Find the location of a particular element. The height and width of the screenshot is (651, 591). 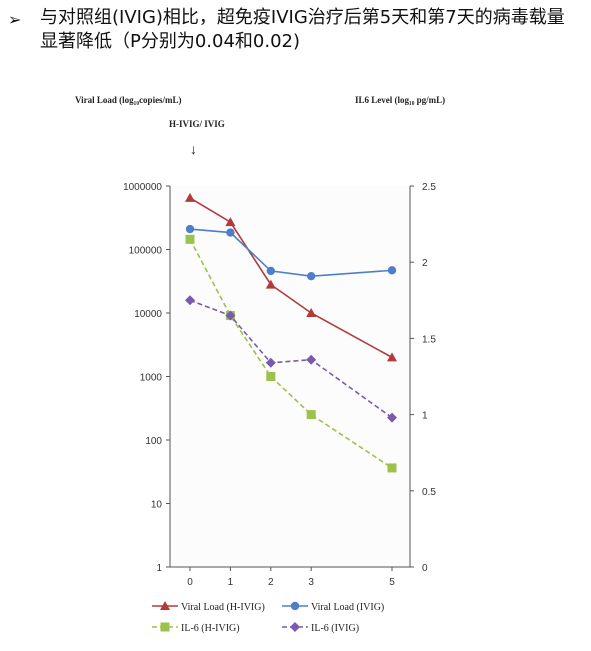

right-tick-label: 1 is located at coordinates (425, 416).